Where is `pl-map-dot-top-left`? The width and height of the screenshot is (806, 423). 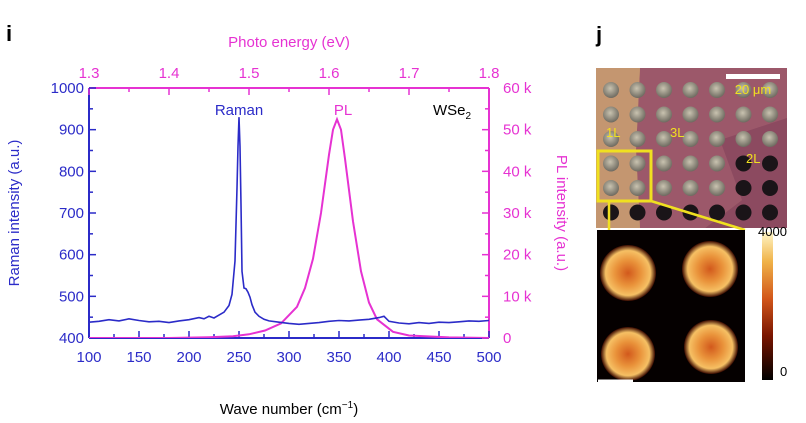 pl-map-dot-top-left is located at coordinates (628, 273).